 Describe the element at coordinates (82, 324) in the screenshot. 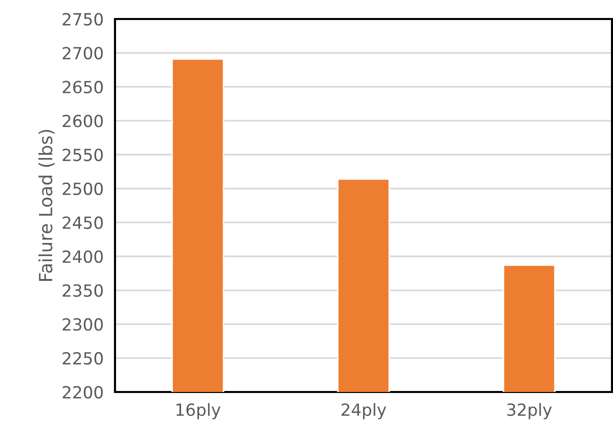

I see `y-tick-label: 2300` at that location.